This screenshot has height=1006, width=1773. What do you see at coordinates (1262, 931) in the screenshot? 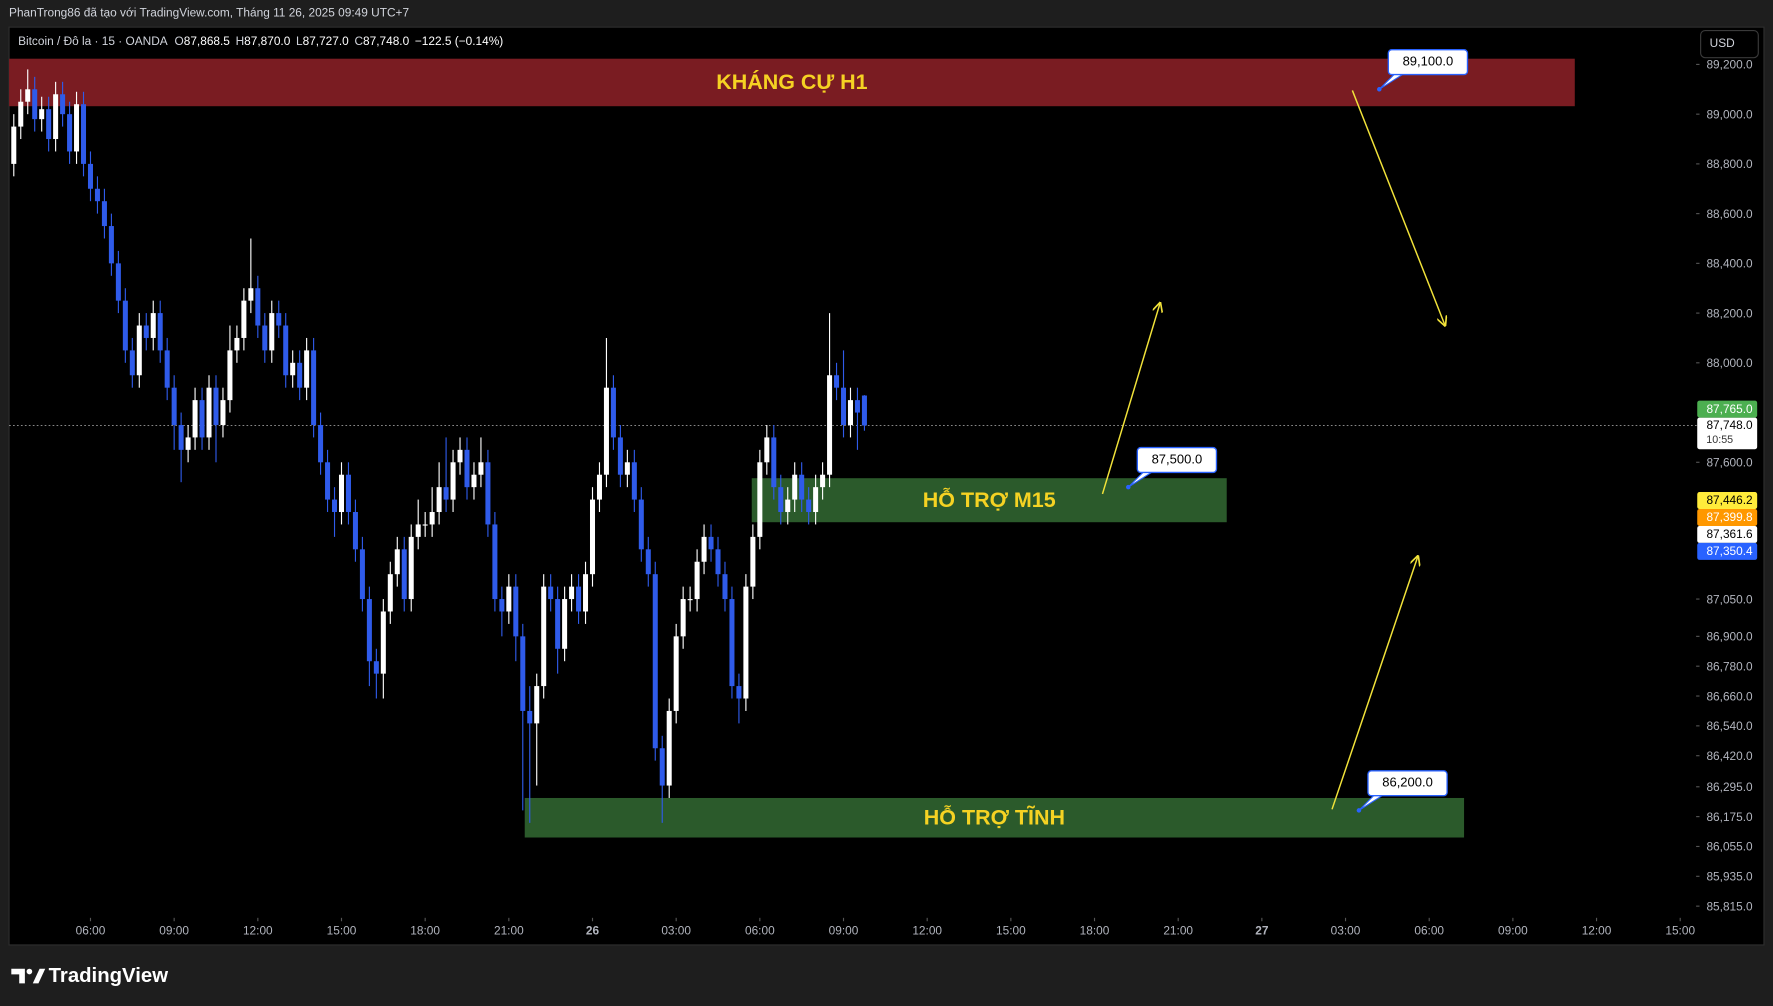
I see `x-tick-label: 27` at bounding box center [1262, 931].